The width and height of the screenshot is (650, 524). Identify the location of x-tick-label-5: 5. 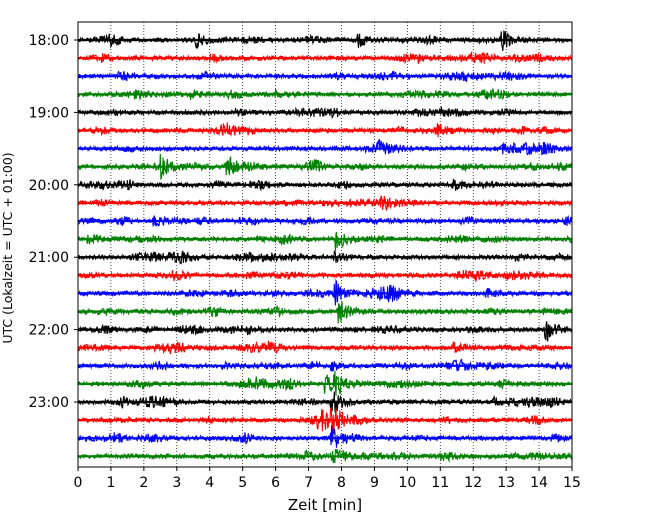
(242, 483).